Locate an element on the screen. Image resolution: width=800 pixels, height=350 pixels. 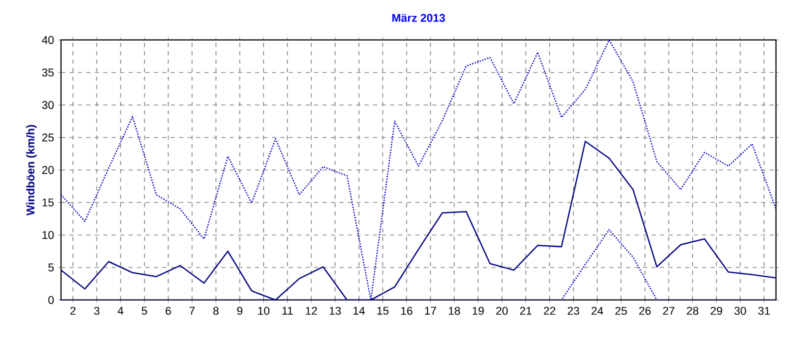
x-tick-label: 24 is located at coordinates (598, 310).